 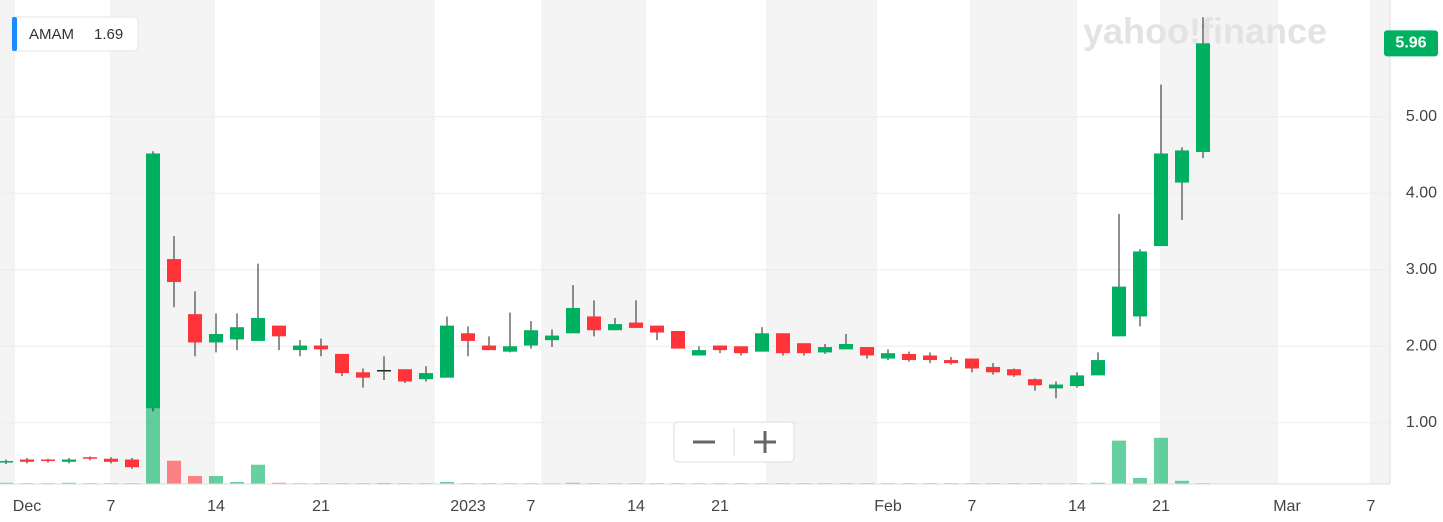 What do you see at coordinates (1410, 43) in the screenshot?
I see `last-price-label: 5.96` at bounding box center [1410, 43].